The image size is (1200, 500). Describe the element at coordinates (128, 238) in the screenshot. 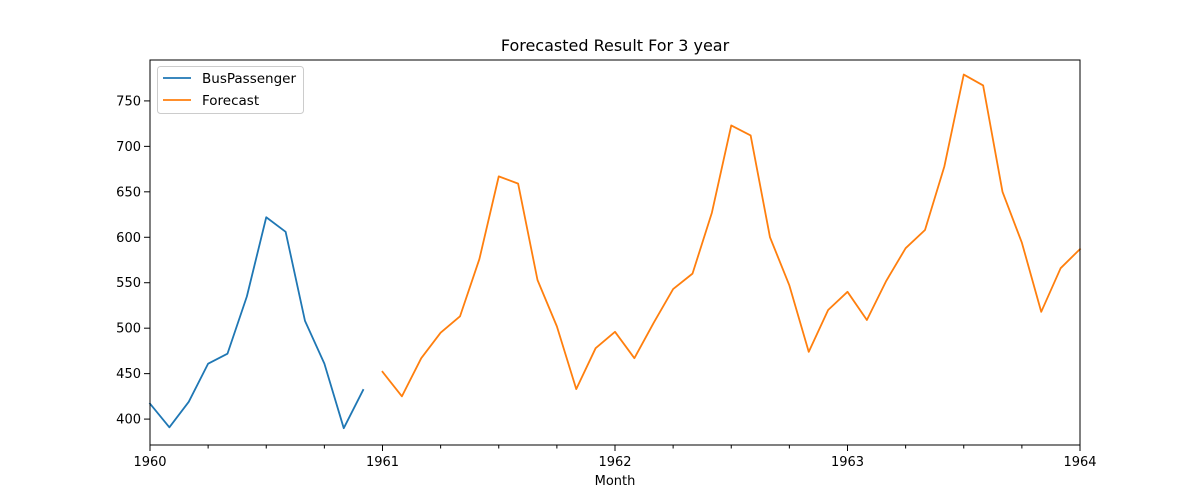

I see `y-tick-label: 600` at that location.